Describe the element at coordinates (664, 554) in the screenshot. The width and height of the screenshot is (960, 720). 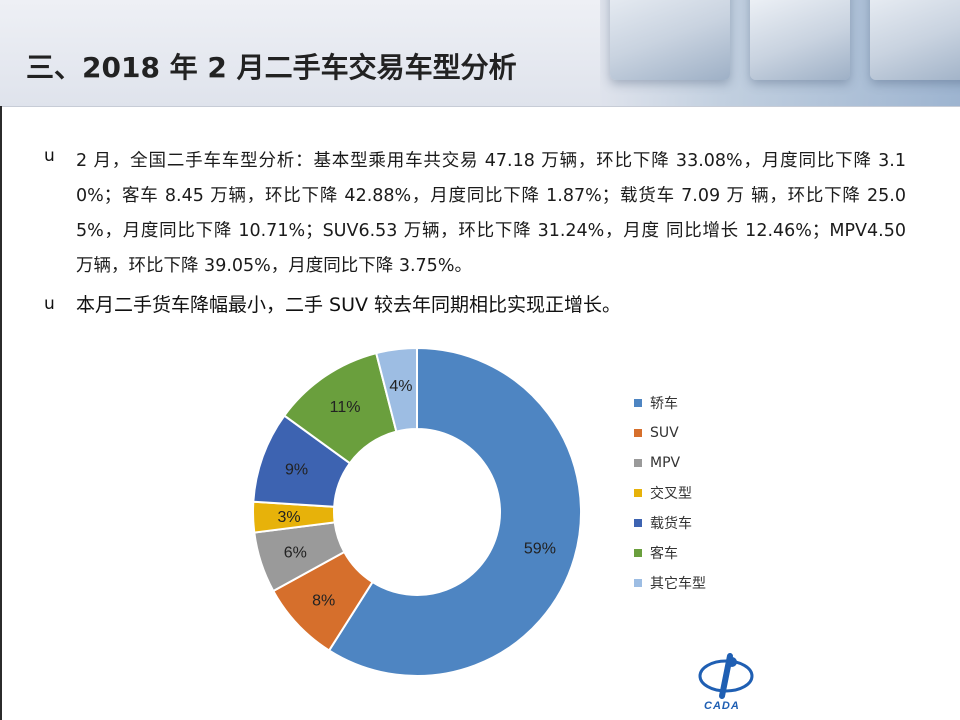
I see `legend-label: 客车` at that location.